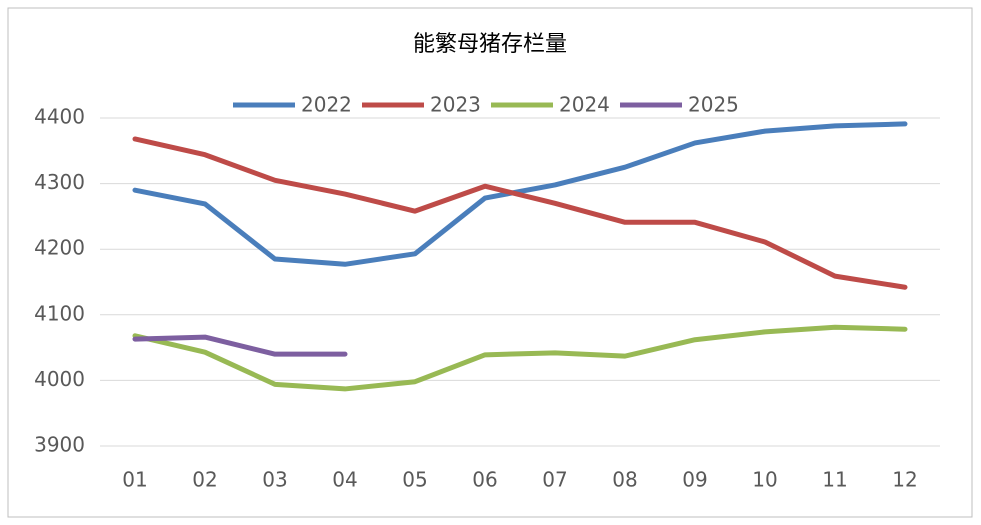 Image resolution: width=981 pixels, height=525 pixels. Describe the element at coordinates (326, 105) in the screenshot. I see `legend-label: 2022` at that location.